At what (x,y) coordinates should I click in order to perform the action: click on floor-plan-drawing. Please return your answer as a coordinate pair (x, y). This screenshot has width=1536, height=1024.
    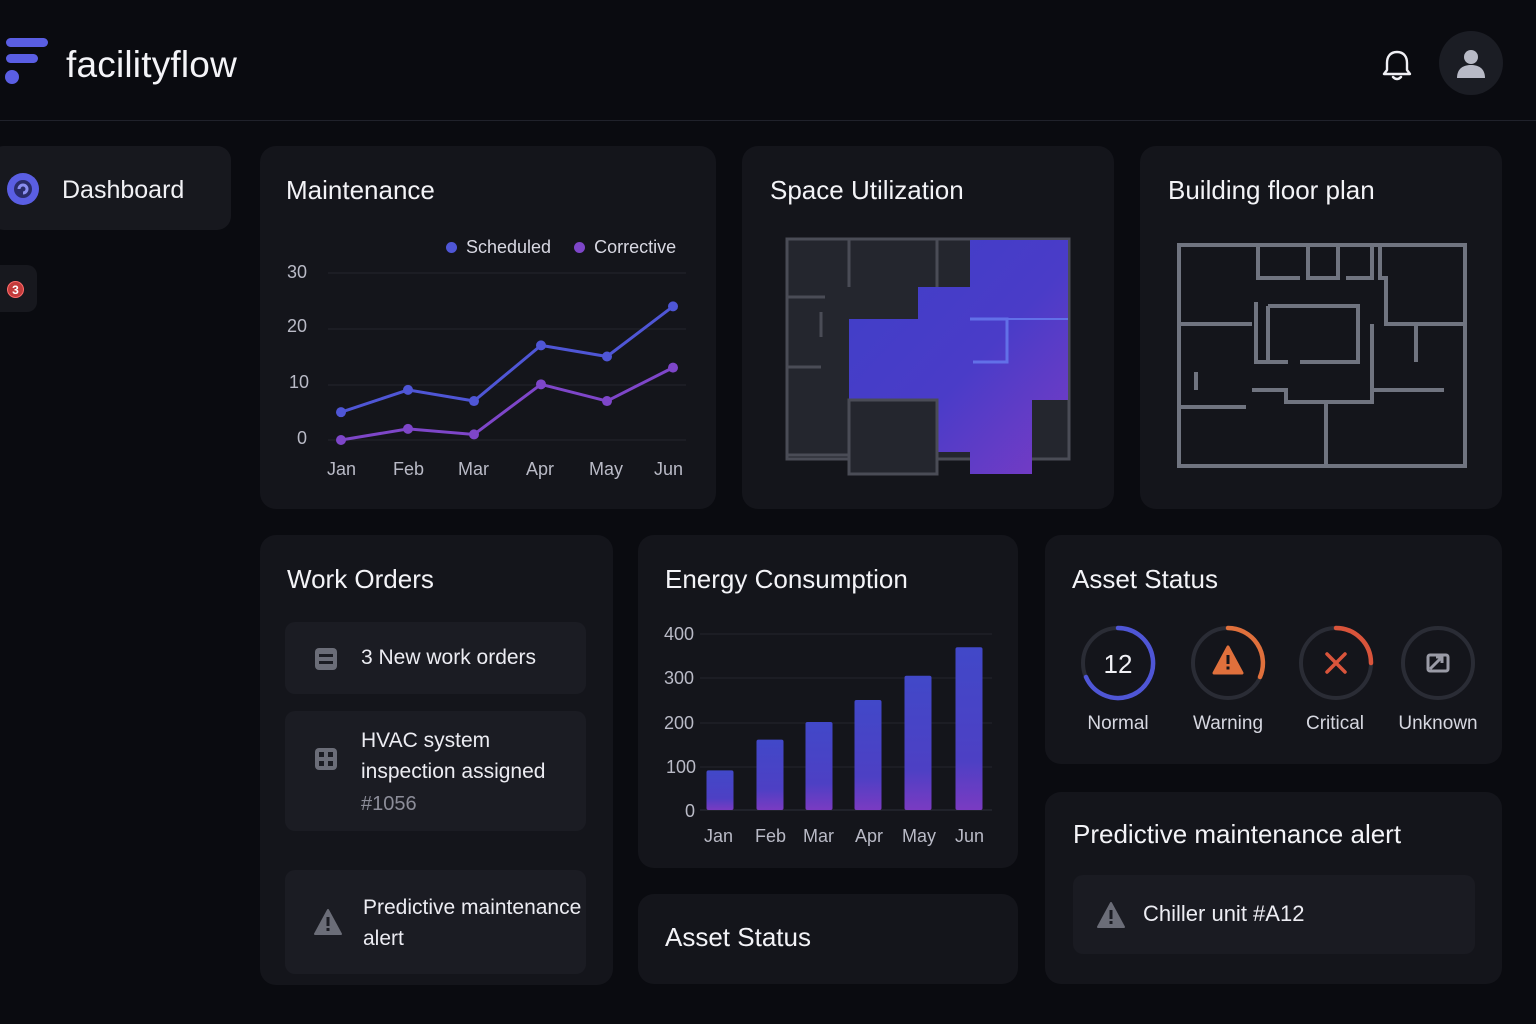
    Looking at the image, I should click on (1323, 356).